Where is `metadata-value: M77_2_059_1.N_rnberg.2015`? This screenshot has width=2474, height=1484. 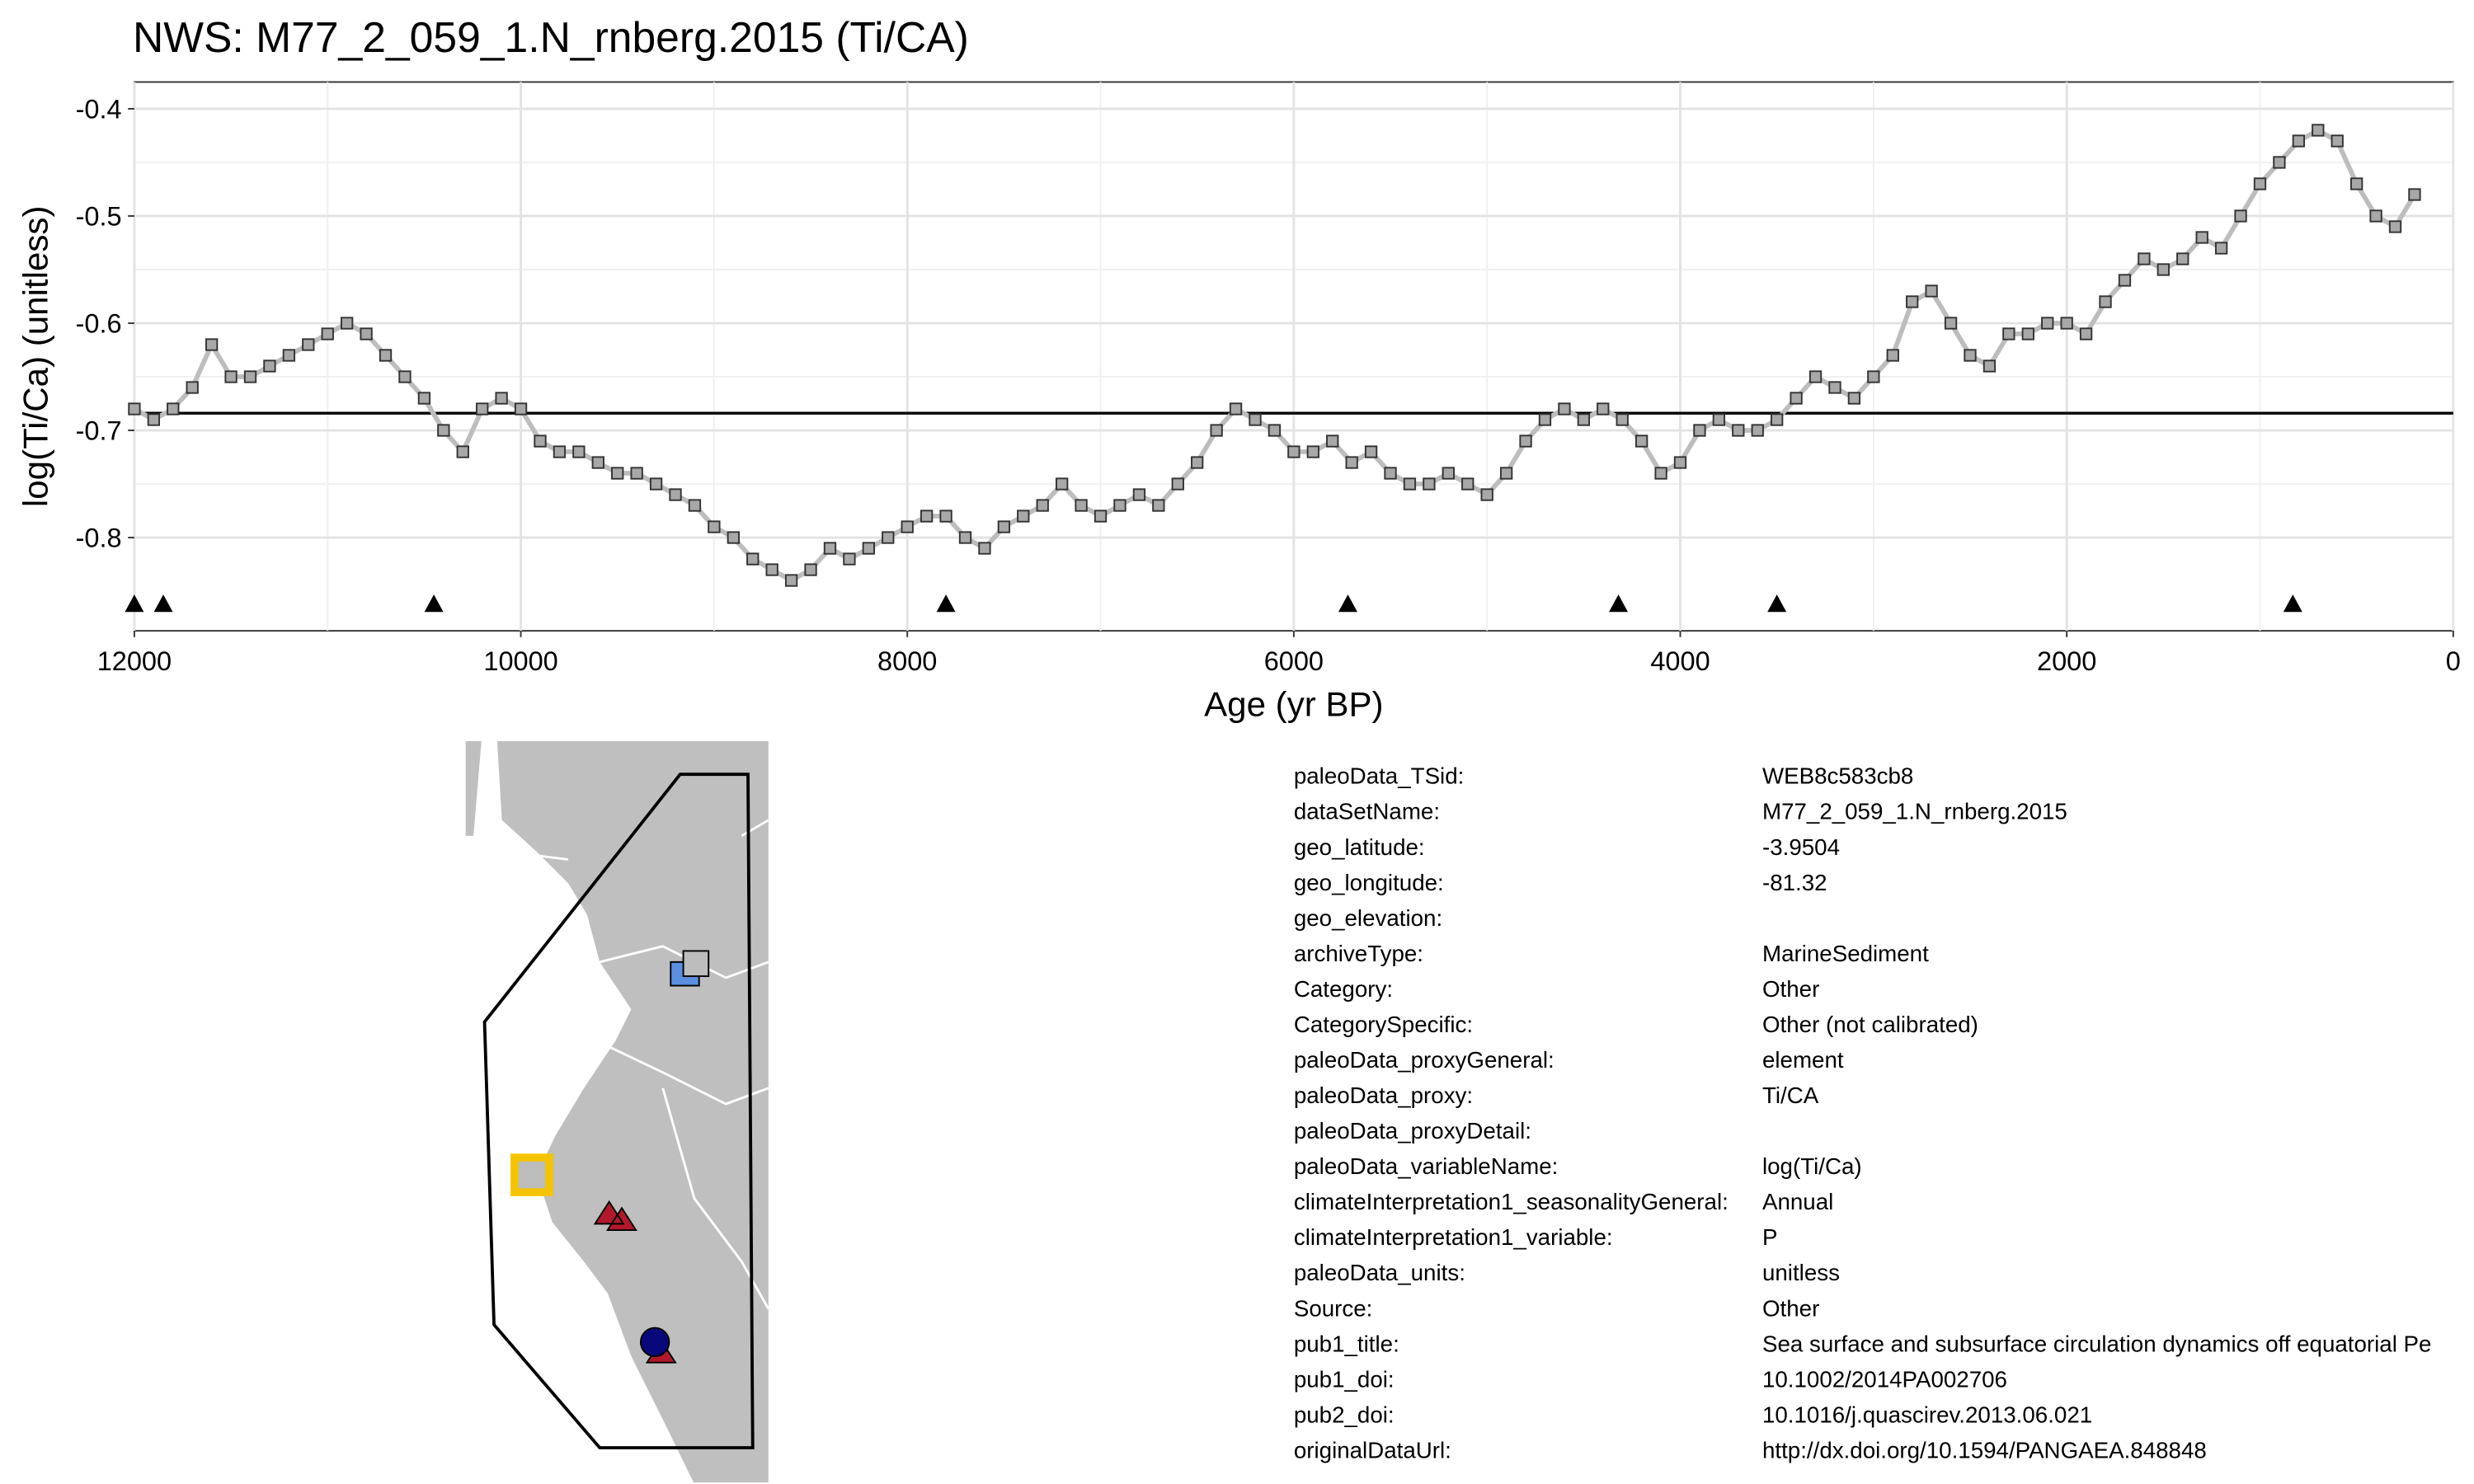 metadata-value: M77_2_059_1.N_rnberg.2015 is located at coordinates (1914, 811).